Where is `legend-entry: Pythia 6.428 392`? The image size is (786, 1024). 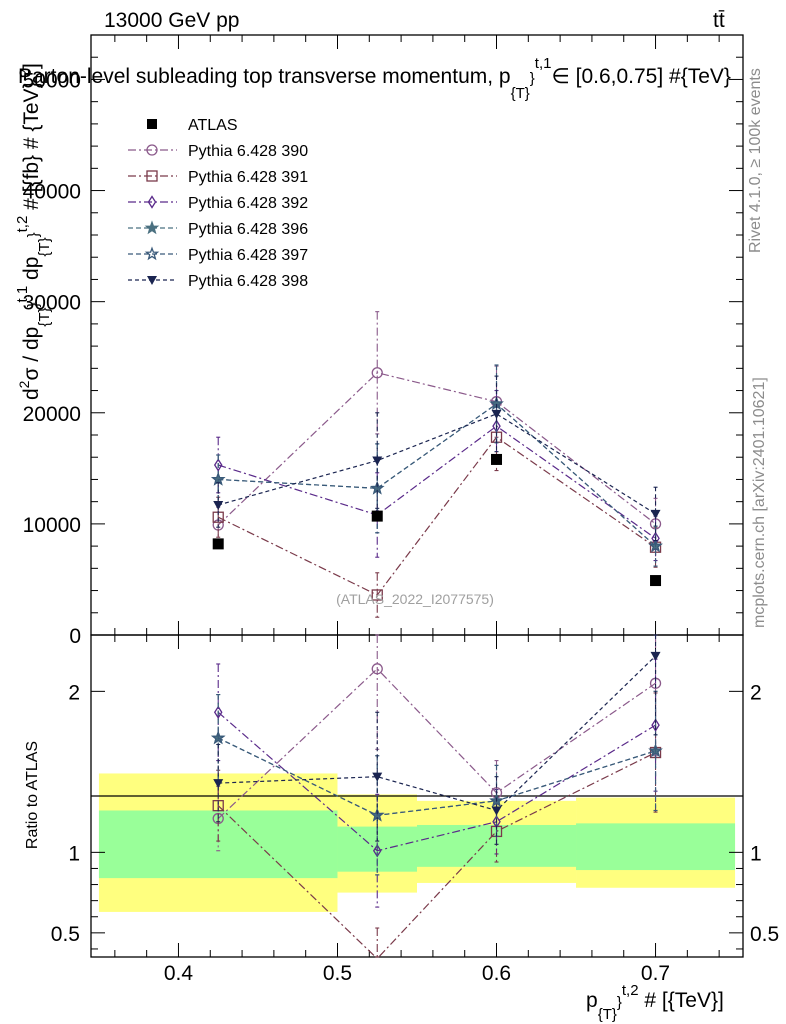
legend-entry: Pythia 6.428 392 is located at coordinates (218, 203).